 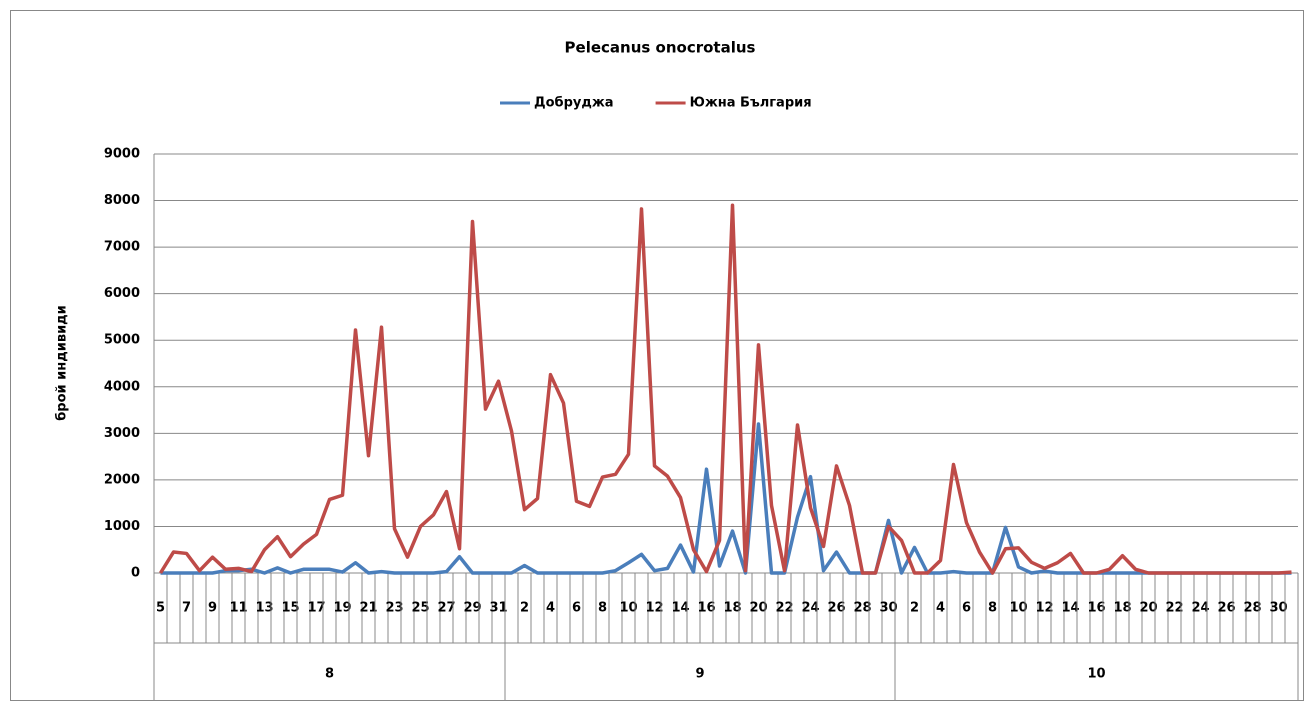 What do you see at coordinates (122, 526) in the screenshot?
I see `y-tick-label: 1000` at bounding box center [122, 526].